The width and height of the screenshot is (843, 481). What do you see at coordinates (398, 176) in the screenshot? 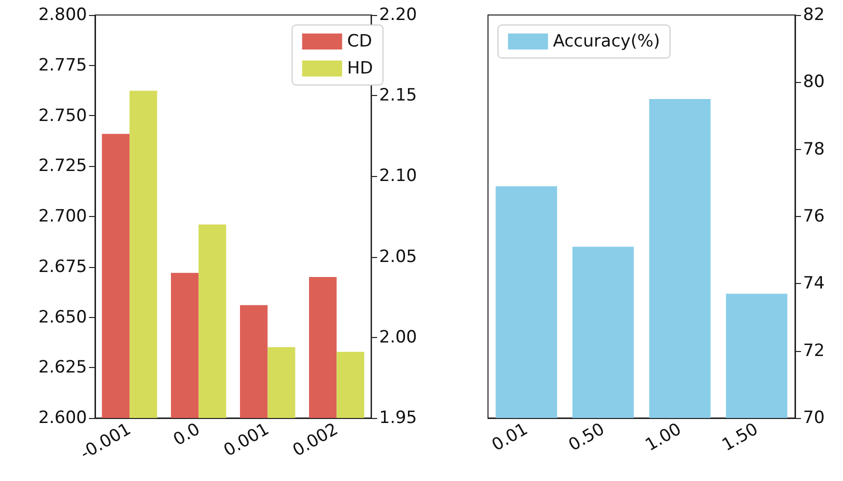
I see `y2-tick-label: 2.10` at bounding box center [398, 176].